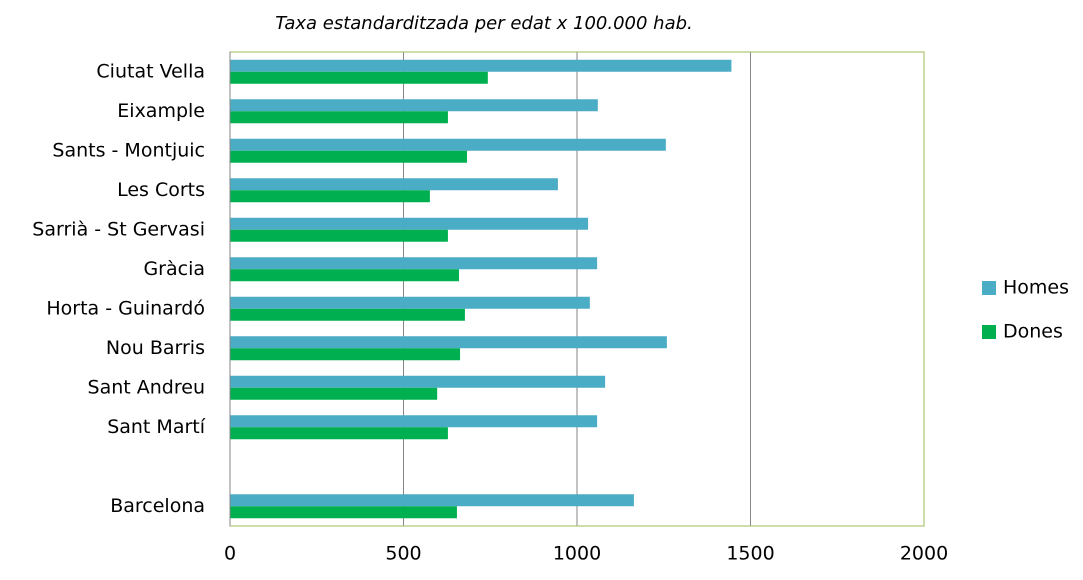  I want to click on y-tick-label: Barcelona, so click(157, 506).